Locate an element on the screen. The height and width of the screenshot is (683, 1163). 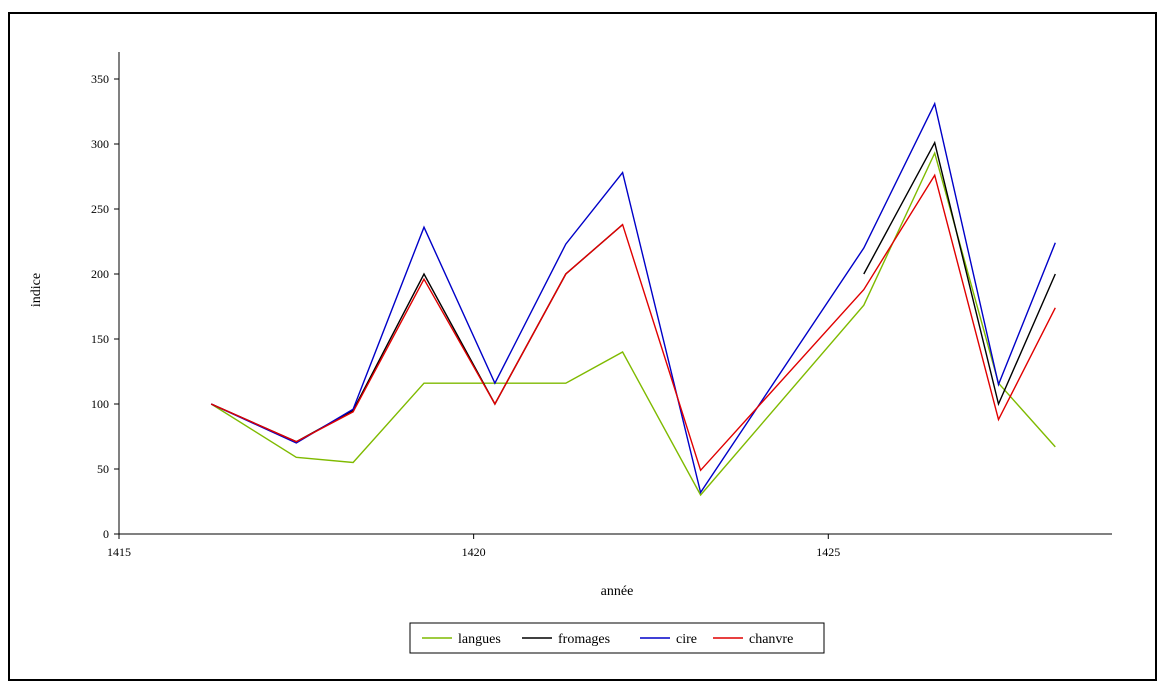
y-tick-label: 100 is located at coordinates (100, 404).